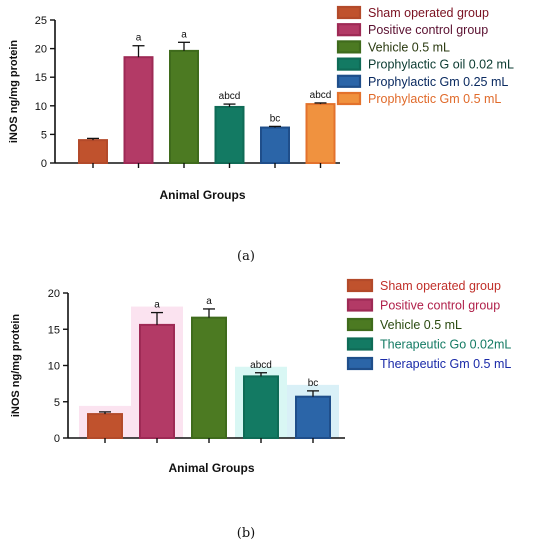 The image size is (550, 547). Describe the element at coordinates (441, 65) in the screenshot. I see `legend-entry: Prophylactic G oil 0.02 mL` at that location.